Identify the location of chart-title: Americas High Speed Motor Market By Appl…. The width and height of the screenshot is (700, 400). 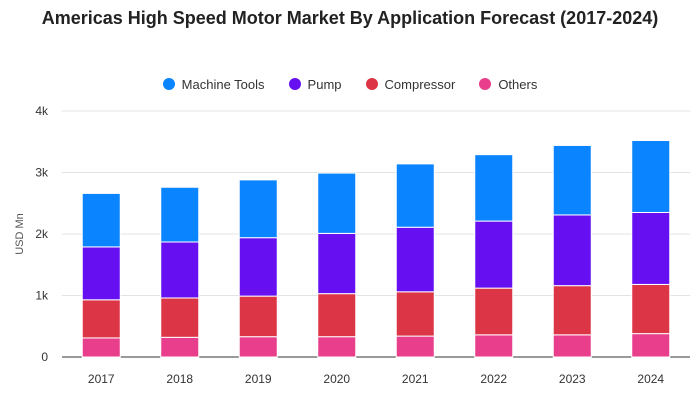
(350, 18).